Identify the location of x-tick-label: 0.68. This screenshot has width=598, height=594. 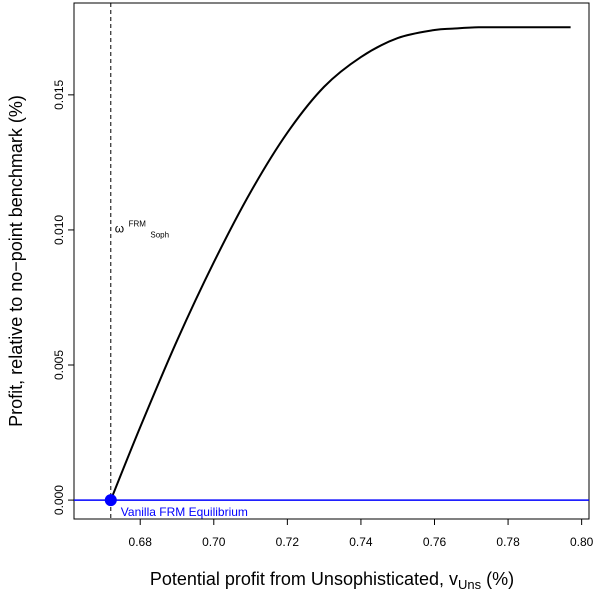
(141, 542).